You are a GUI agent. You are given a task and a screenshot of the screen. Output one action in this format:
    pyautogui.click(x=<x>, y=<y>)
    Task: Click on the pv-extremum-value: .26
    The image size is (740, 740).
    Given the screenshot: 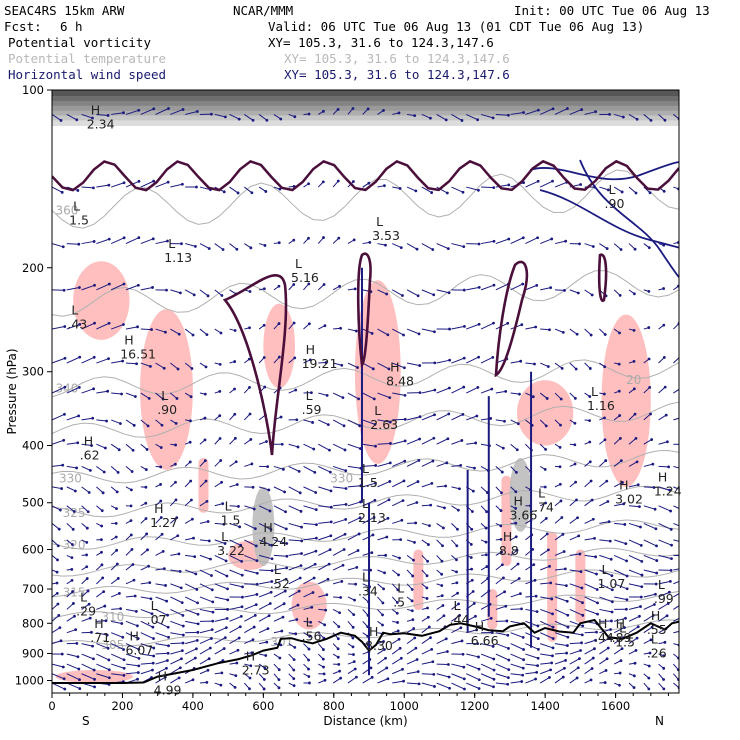 What is the action you would take?
    pyautogui.click(x=657, y=652)
    